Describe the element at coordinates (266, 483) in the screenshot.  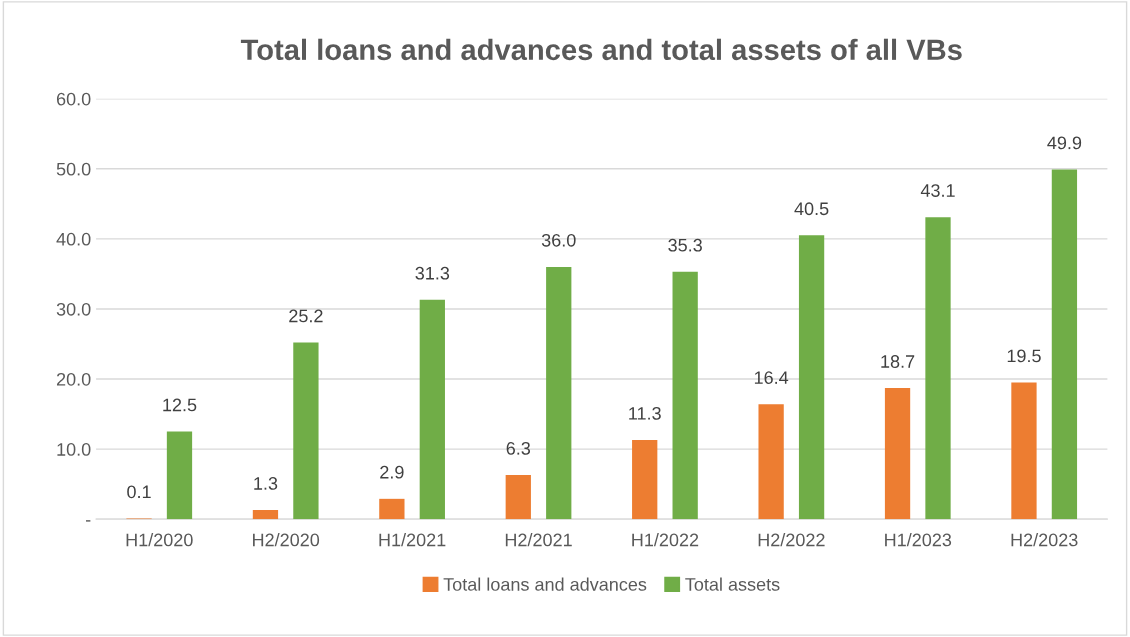
I see `data-label: 1.3` at that location.